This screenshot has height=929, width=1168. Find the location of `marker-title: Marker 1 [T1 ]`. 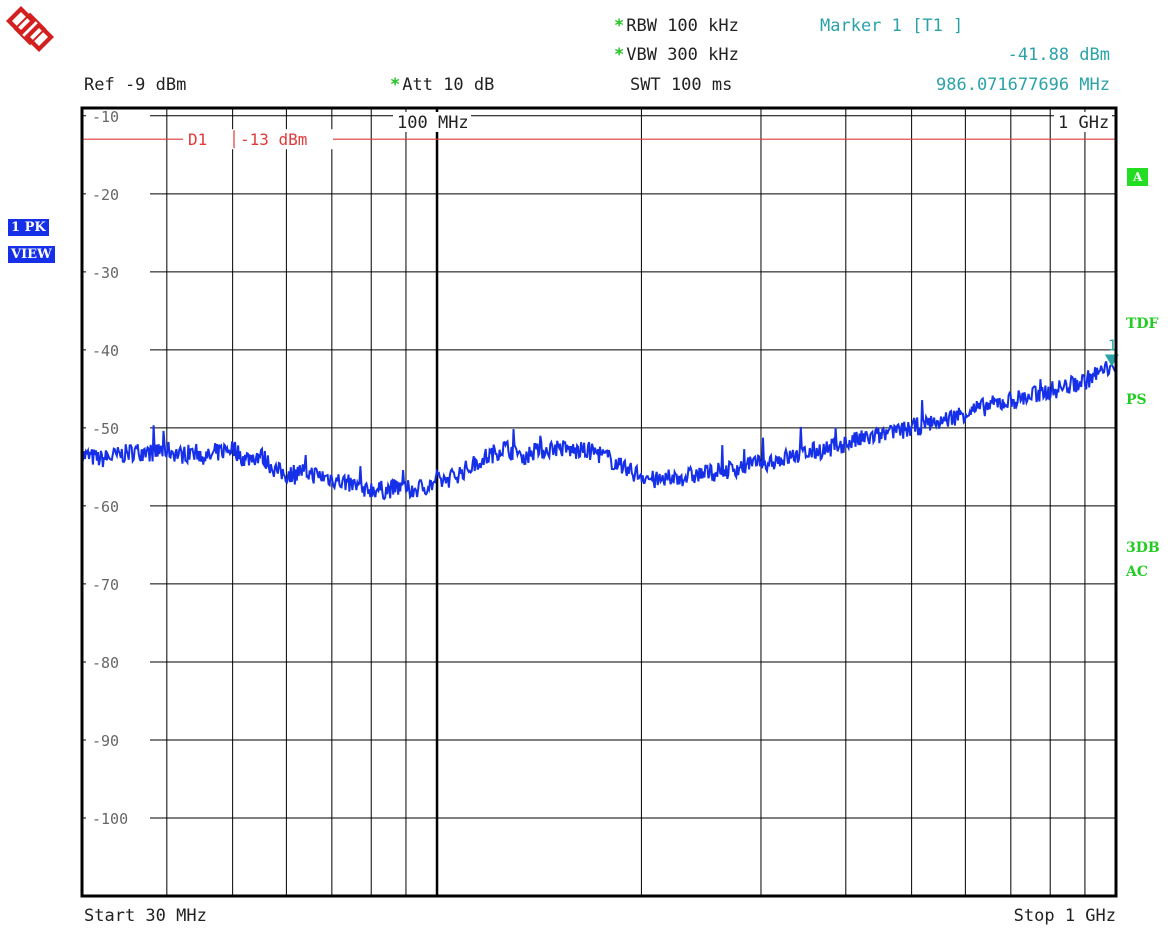

marker-title: Marker 1 [T1 ] is located at coordinates (892, 26).